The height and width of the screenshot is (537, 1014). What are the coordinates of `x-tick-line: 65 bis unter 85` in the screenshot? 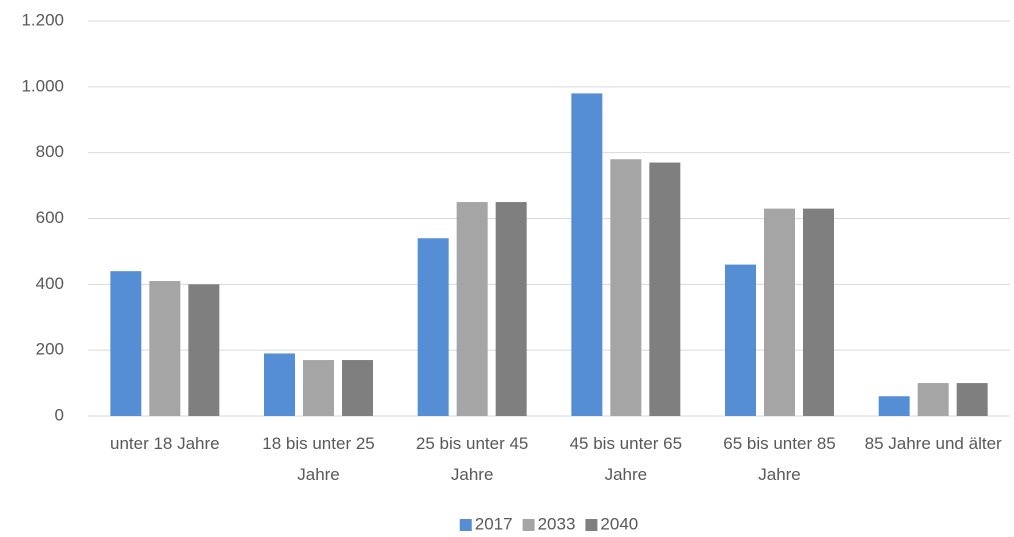 It's located at (779, 443).